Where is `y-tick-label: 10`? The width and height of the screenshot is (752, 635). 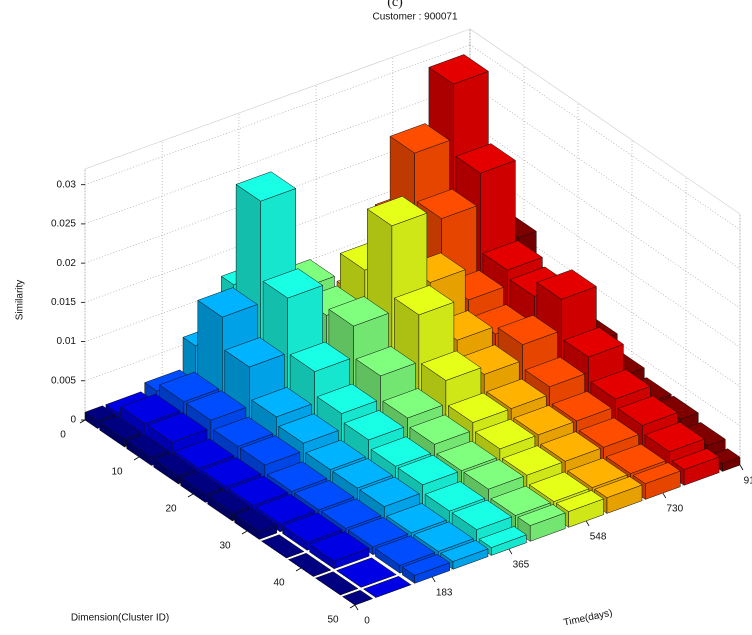
y-tick-label: 10 is located at coordinates (117, 472).